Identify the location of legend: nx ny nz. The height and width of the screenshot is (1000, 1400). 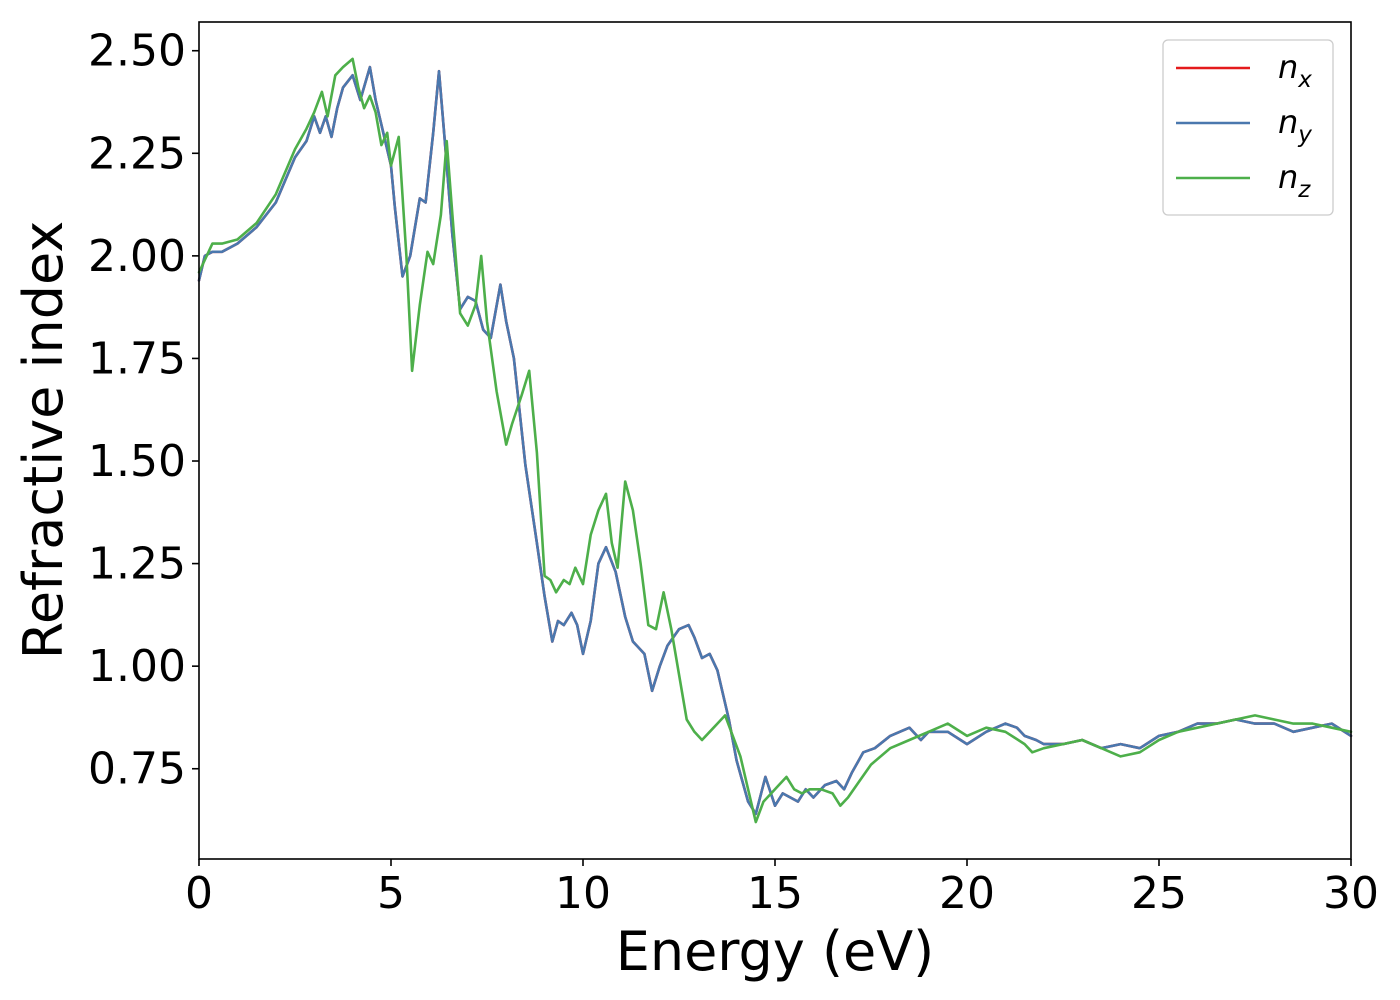
(1248, 127).